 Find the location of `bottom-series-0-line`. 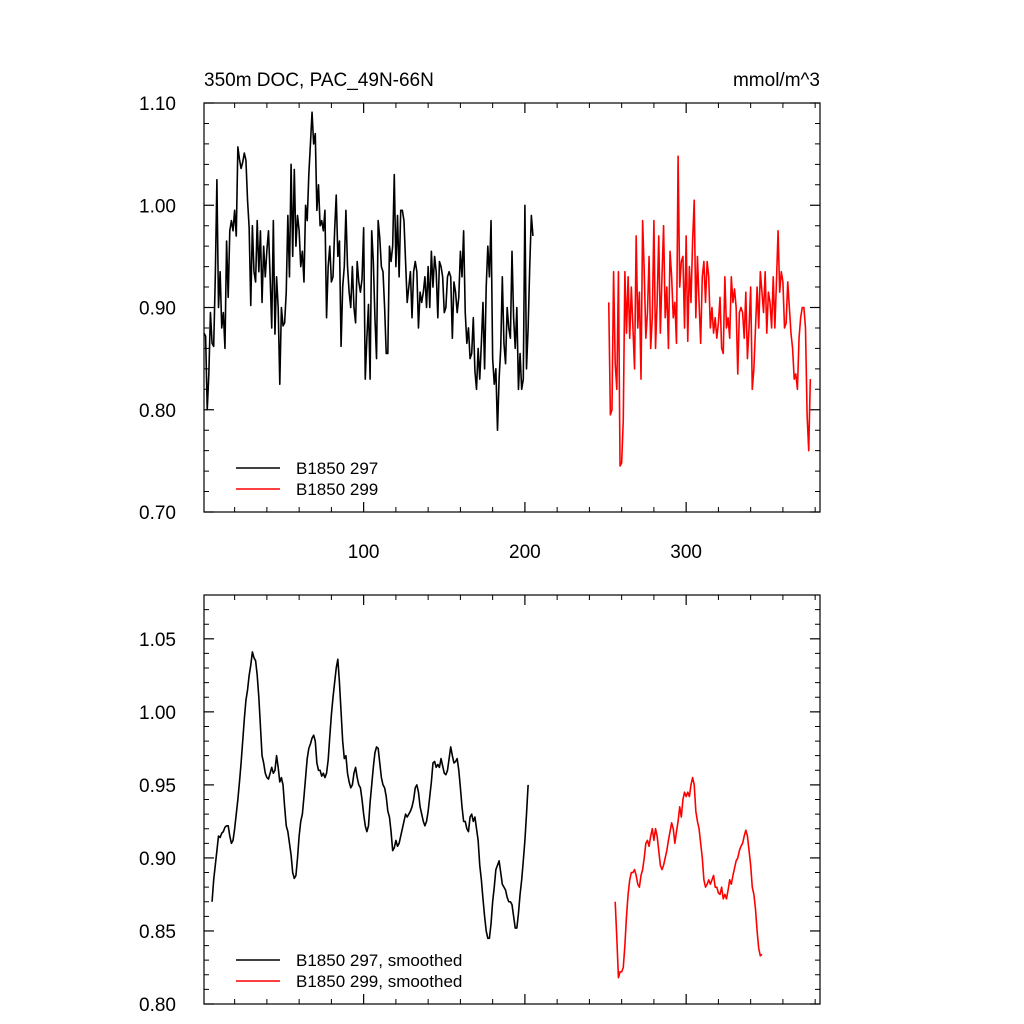

bottom-series-0-line is located at coordinates (370, 795).